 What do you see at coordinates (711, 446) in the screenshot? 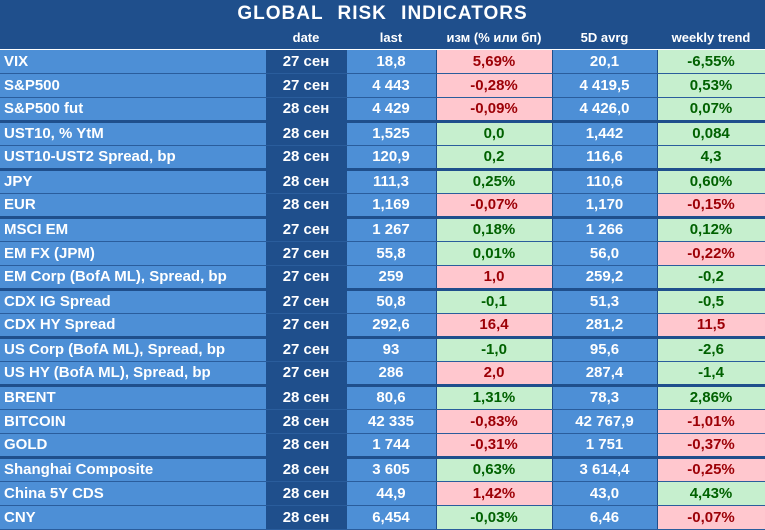
I see `weekly-trend-cell: -0,37%` at bounding box center [711, 446].